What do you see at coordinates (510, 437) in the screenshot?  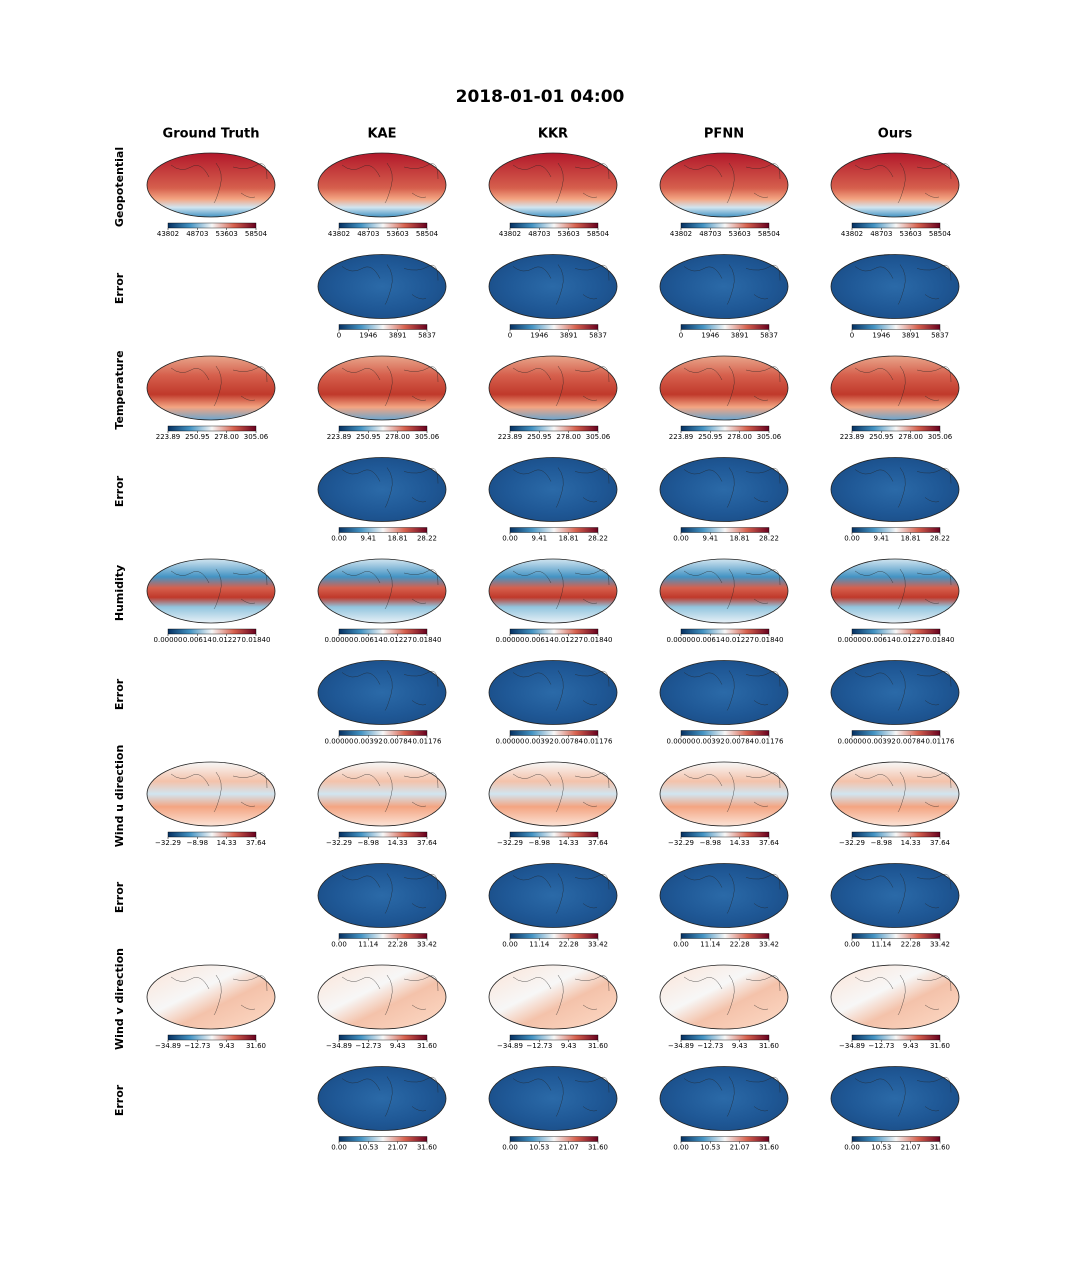 I see `colorbar-tick-label: 223.89` at bounding box center [510, 437].